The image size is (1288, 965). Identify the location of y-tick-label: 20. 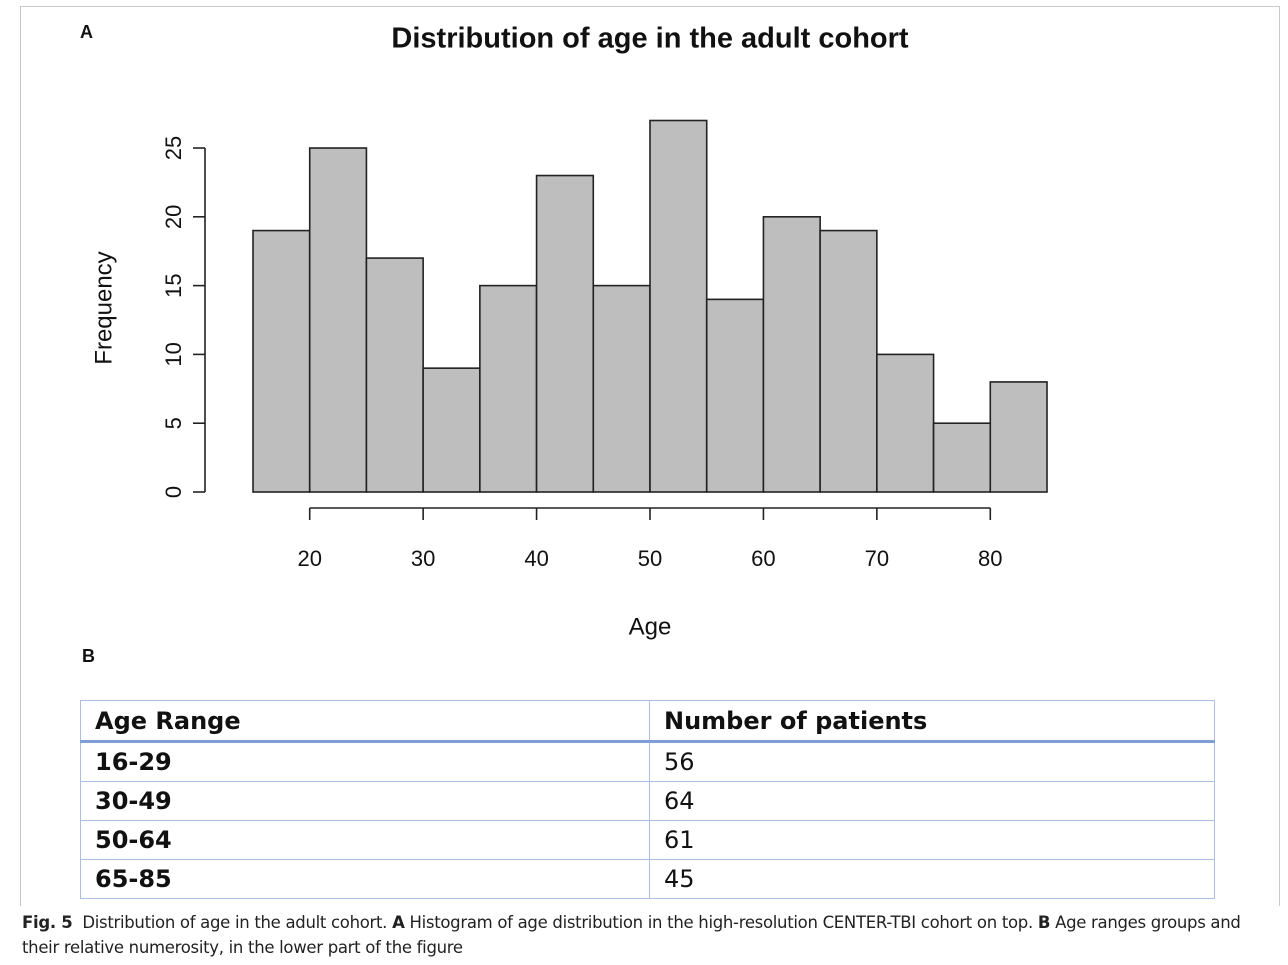
(173, 217).